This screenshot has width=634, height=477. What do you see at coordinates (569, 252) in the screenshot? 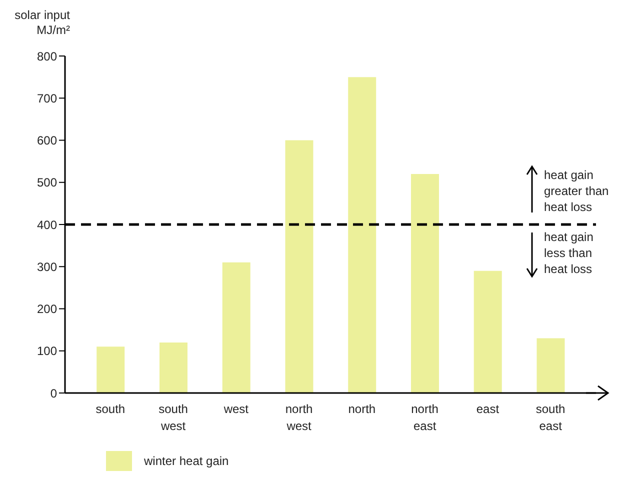
I see `annotation: heat gain less than heat loss` at bounding box center [569, 252].